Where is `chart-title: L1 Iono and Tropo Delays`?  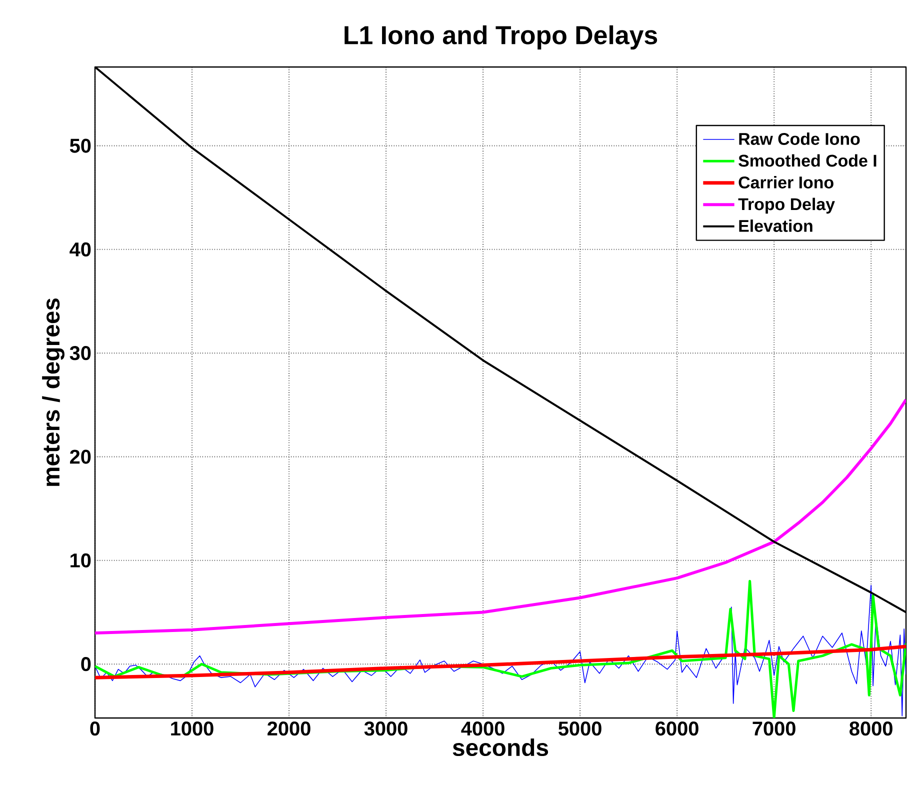
chart-title: L1 Iono and Tropo Delays is located at coordinates (501, 37).